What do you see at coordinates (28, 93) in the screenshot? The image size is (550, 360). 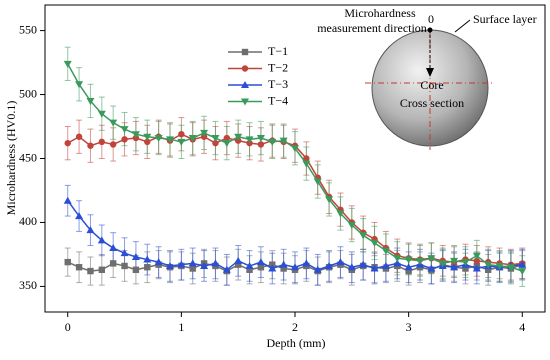 I see `y-tick-label: 500` at bounding box center [28, 93].